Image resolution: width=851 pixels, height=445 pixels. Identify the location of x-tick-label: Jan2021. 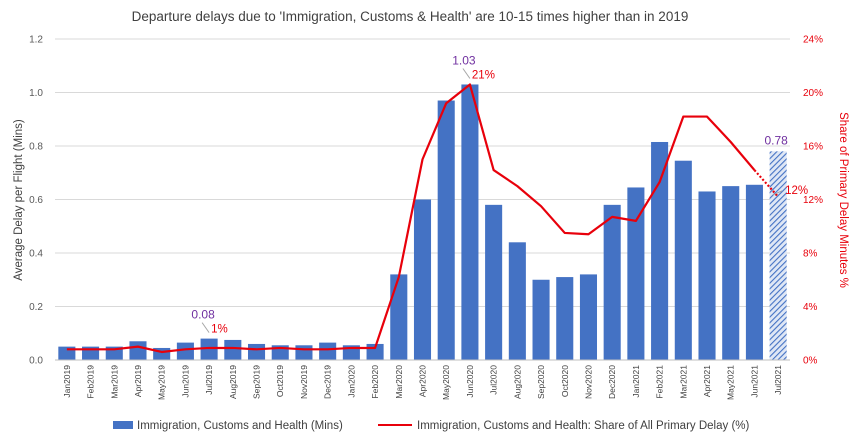
(636, 381).